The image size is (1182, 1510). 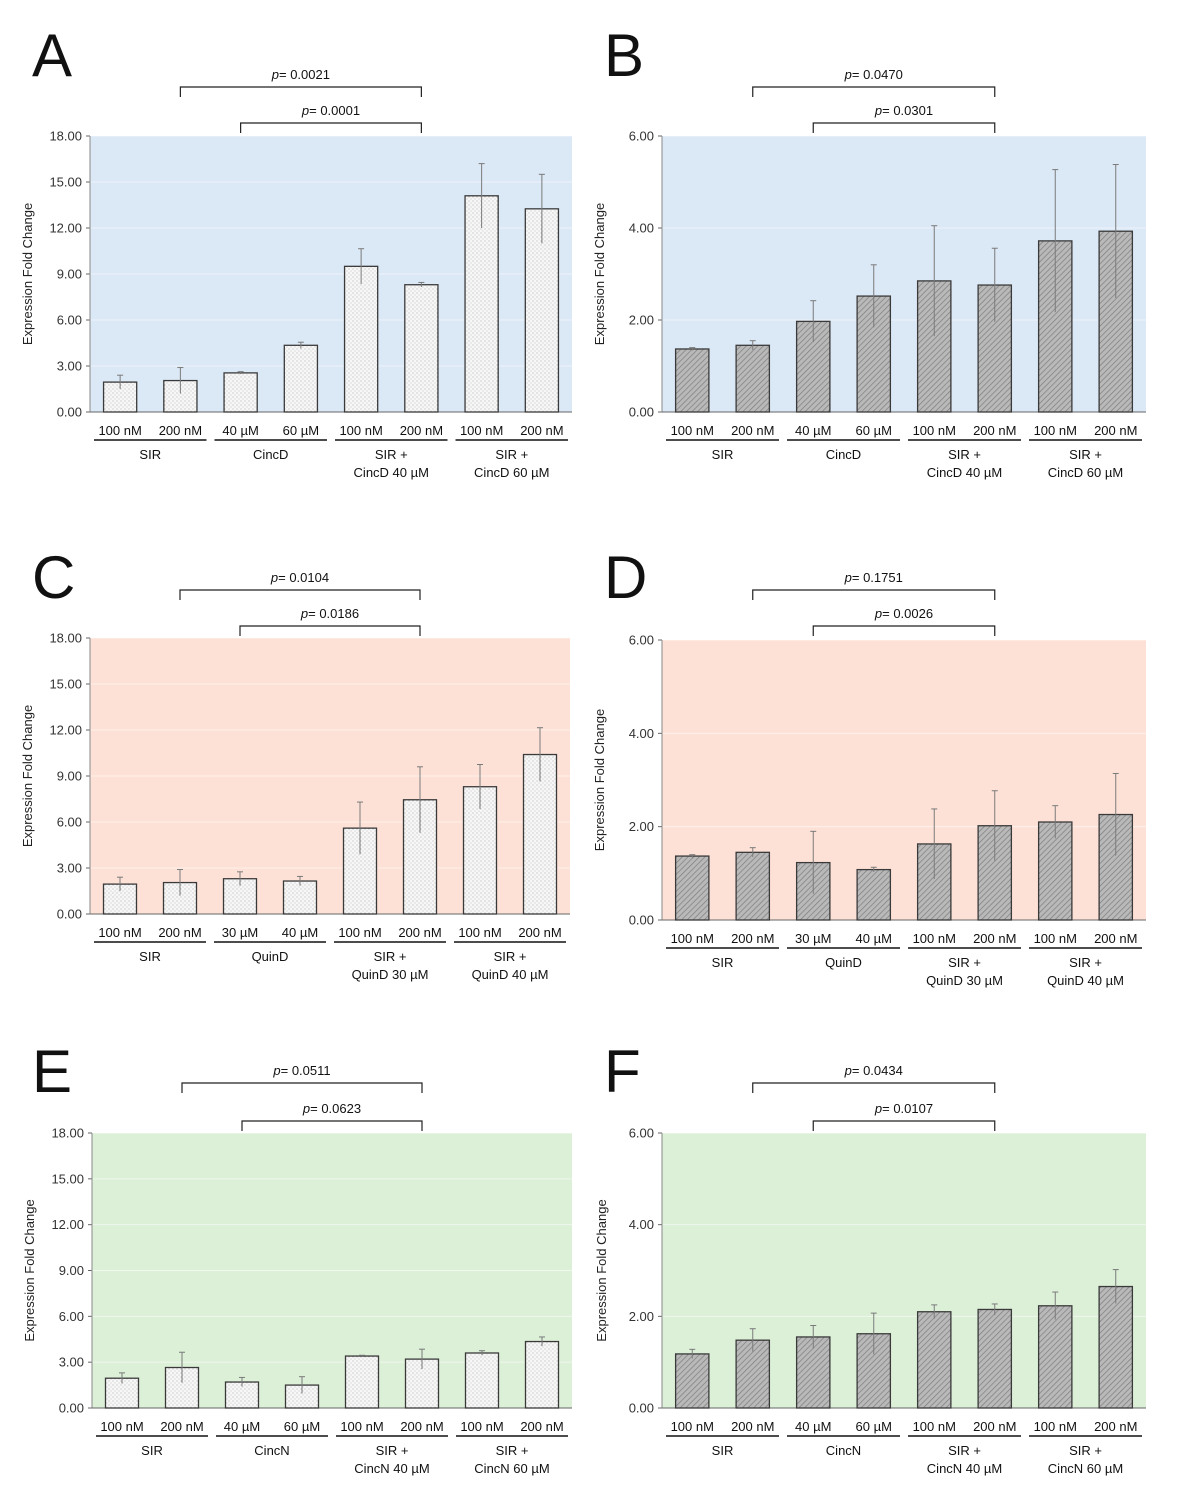 What do you see at coordinates (65, 638) in the screenshot?
I see `y-tick-label: 18.00` at bounding box center [65, 638].